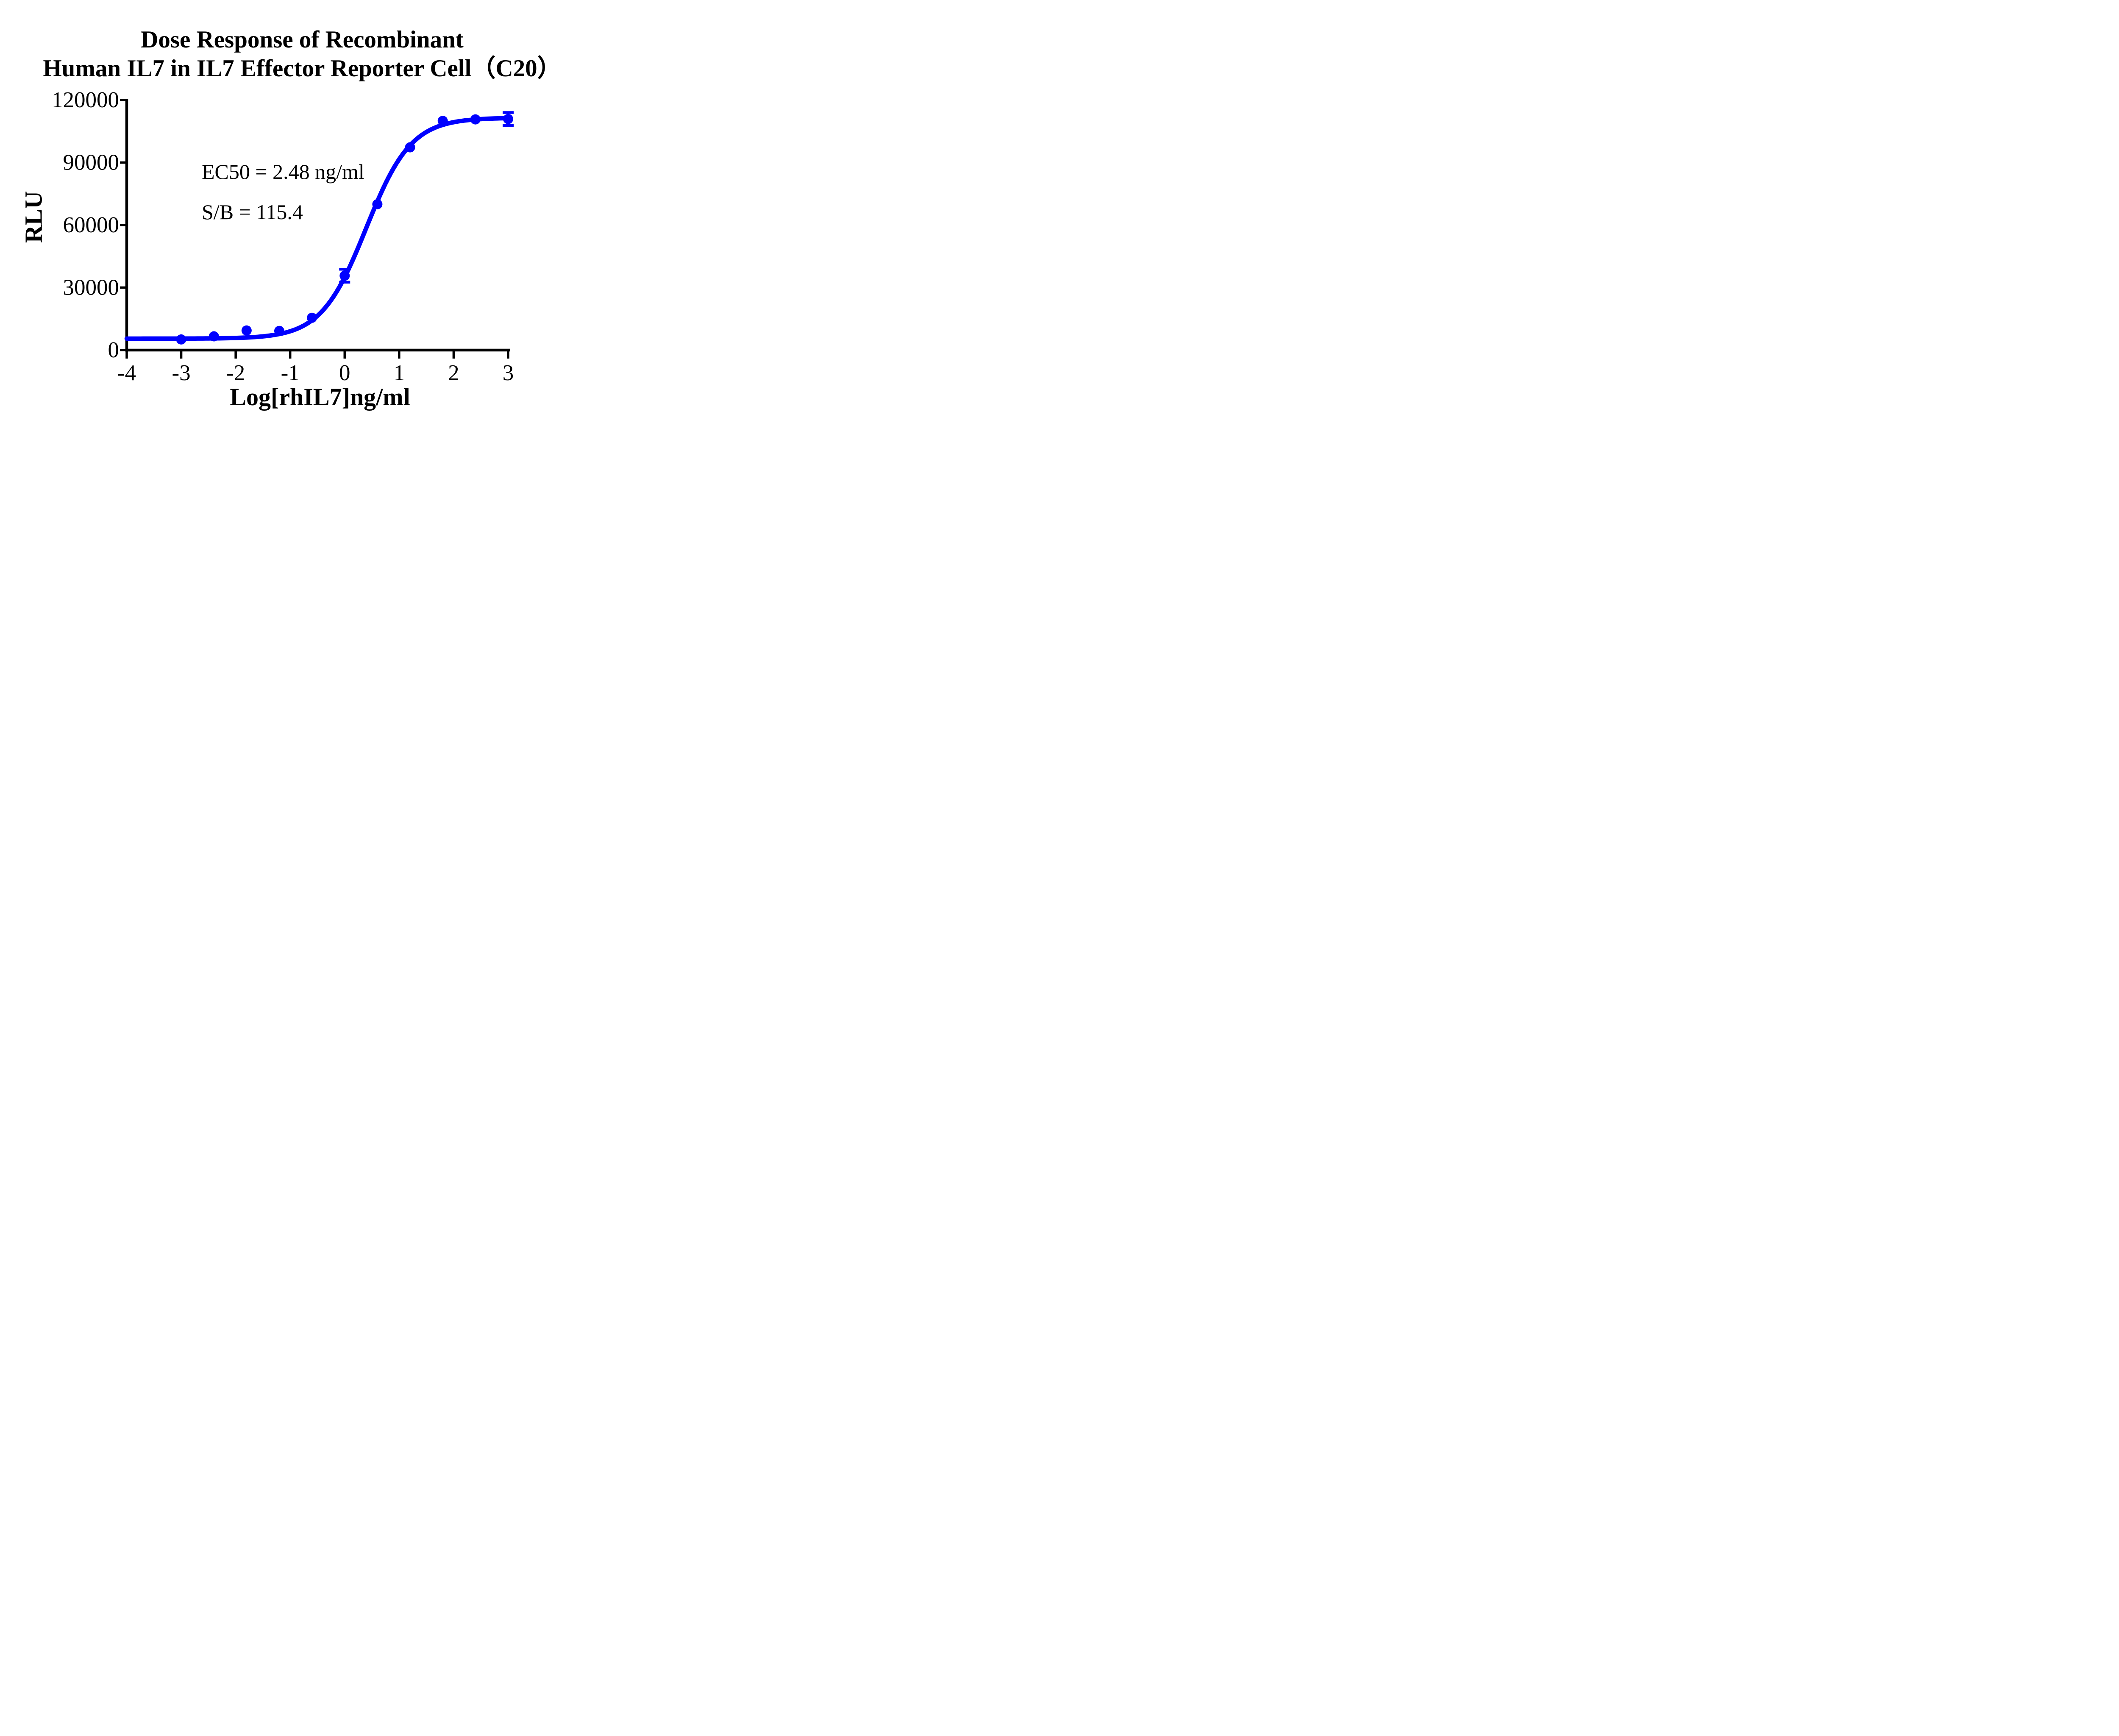 The image size is (2119, 1736). Describe the element at coordinates (400, 373) in the screenshot. I see `x-tick-label: 1` at that location.